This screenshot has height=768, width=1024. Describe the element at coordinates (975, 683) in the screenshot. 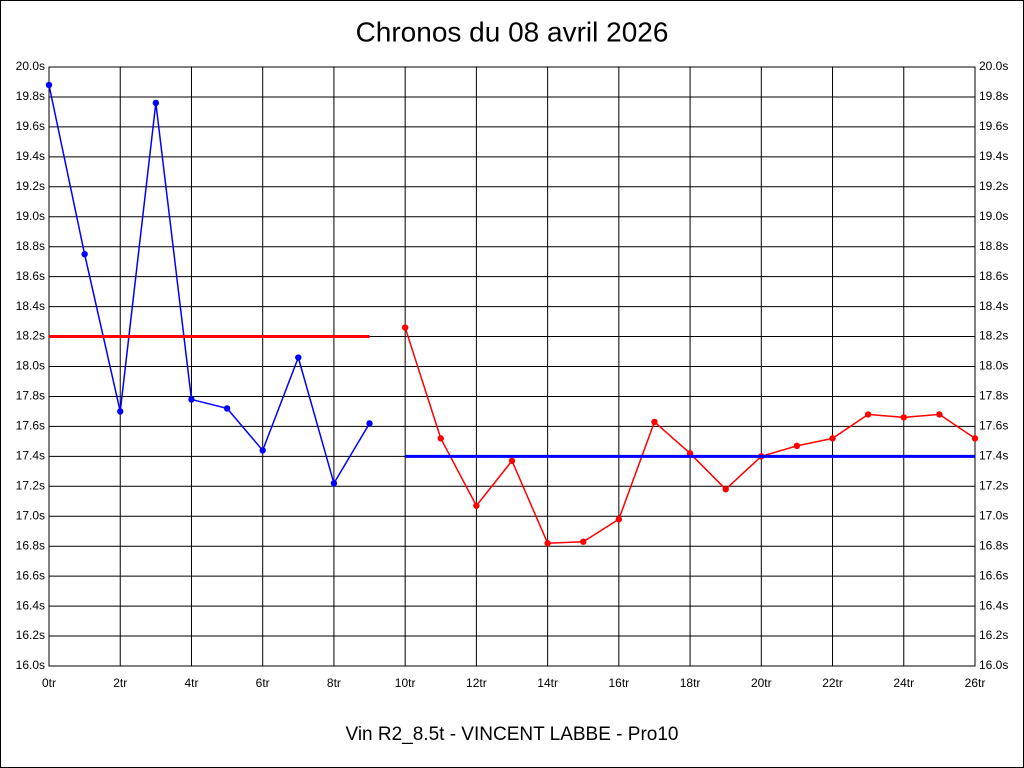

I see `x-tick-label: 26tr` at that location.